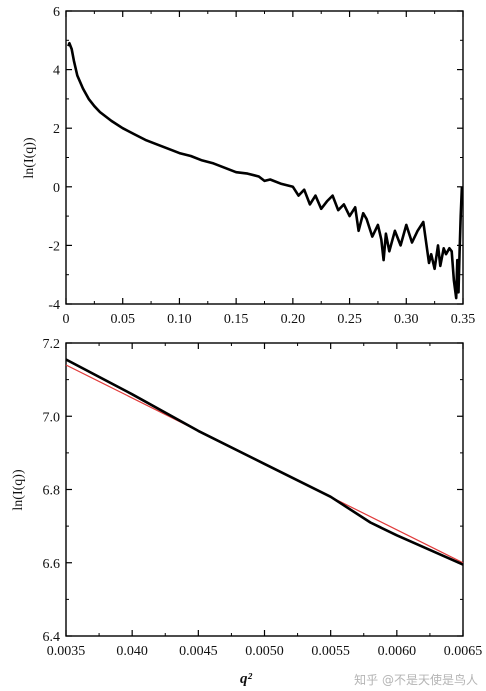  What do you see at coordinates (52, 344) in the screenshot?
I see `y-tick-label: 7.2` at bounding box center [52, 344].